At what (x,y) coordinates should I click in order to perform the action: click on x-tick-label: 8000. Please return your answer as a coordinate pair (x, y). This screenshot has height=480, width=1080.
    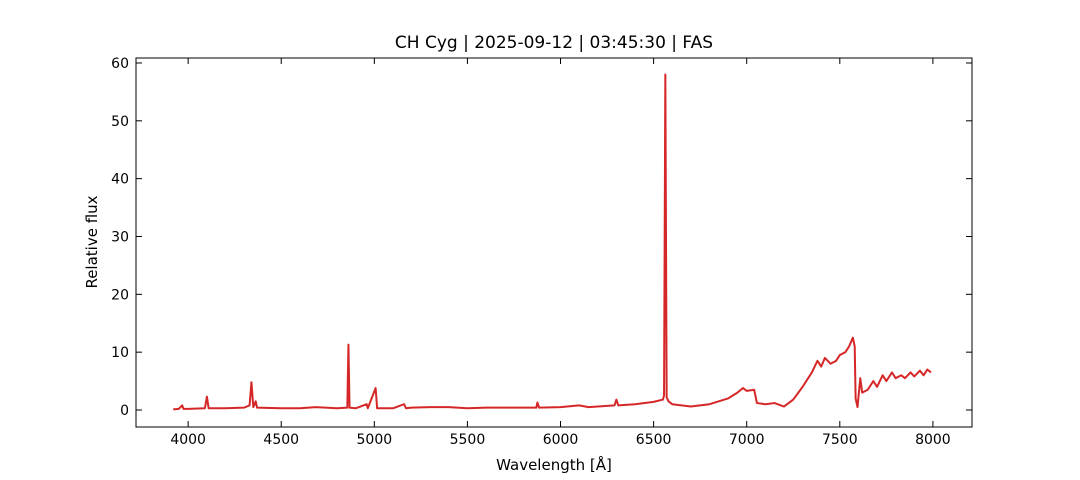
    Looking at the image, I should click on (933, 440).